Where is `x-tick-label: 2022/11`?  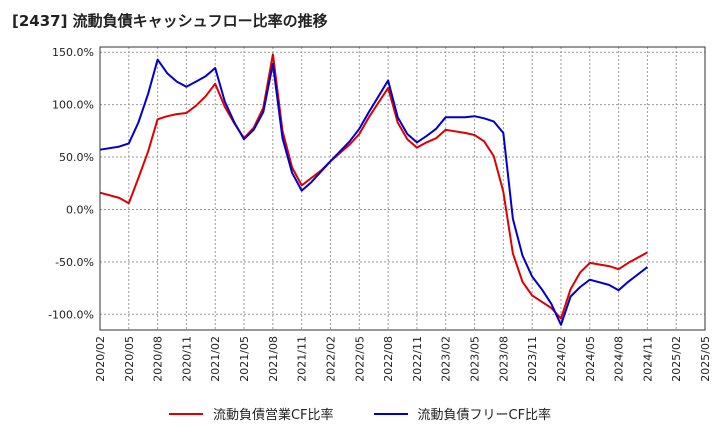
x-tick-label: 2022/11 is located at coordinates (417, 359).